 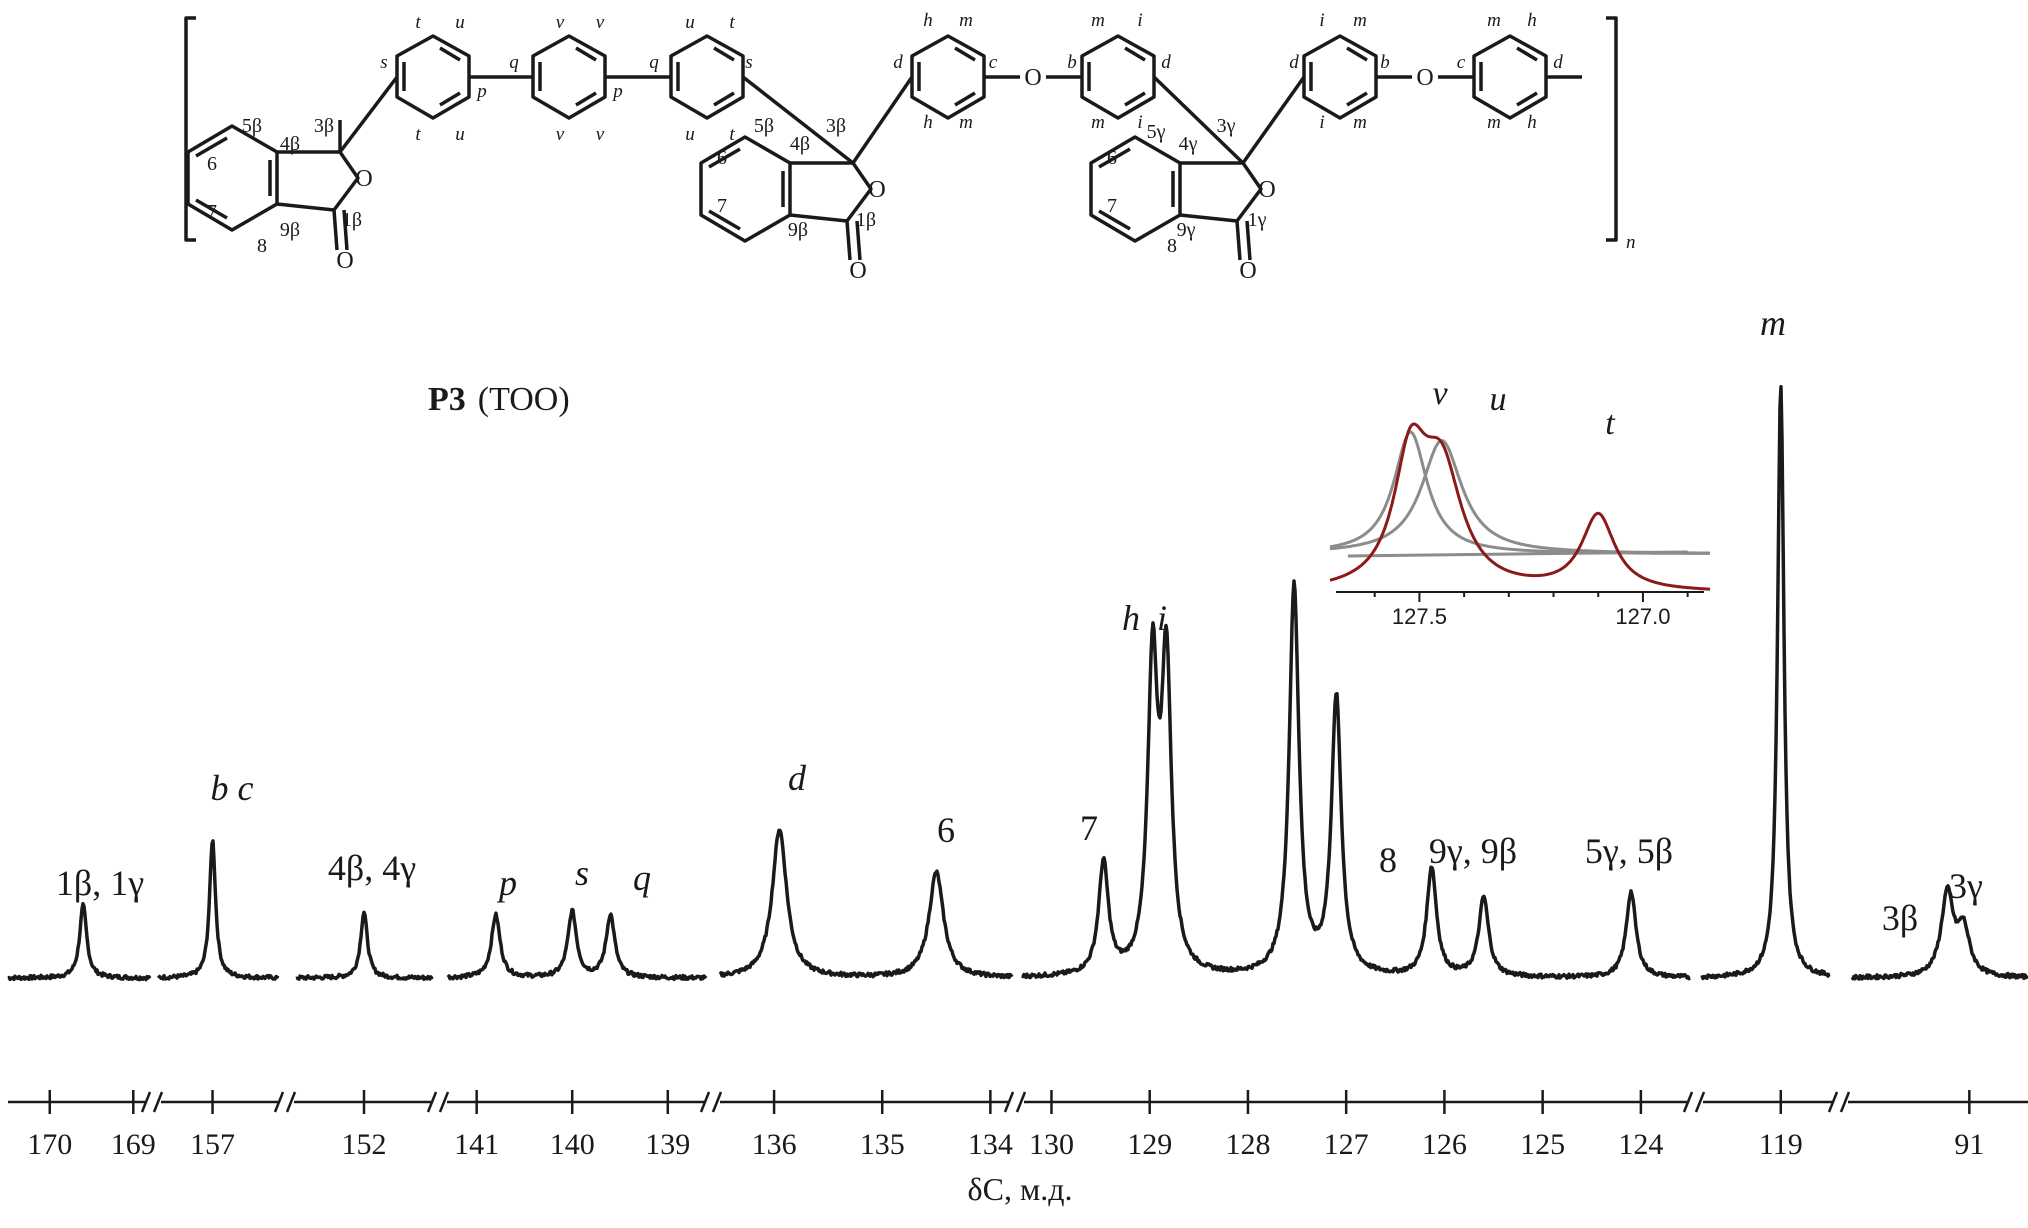 What do you see at coordinates (1188, 144) in the screenshot?
I see `atom-label: 4γ` at bounding box center [1188, 144].